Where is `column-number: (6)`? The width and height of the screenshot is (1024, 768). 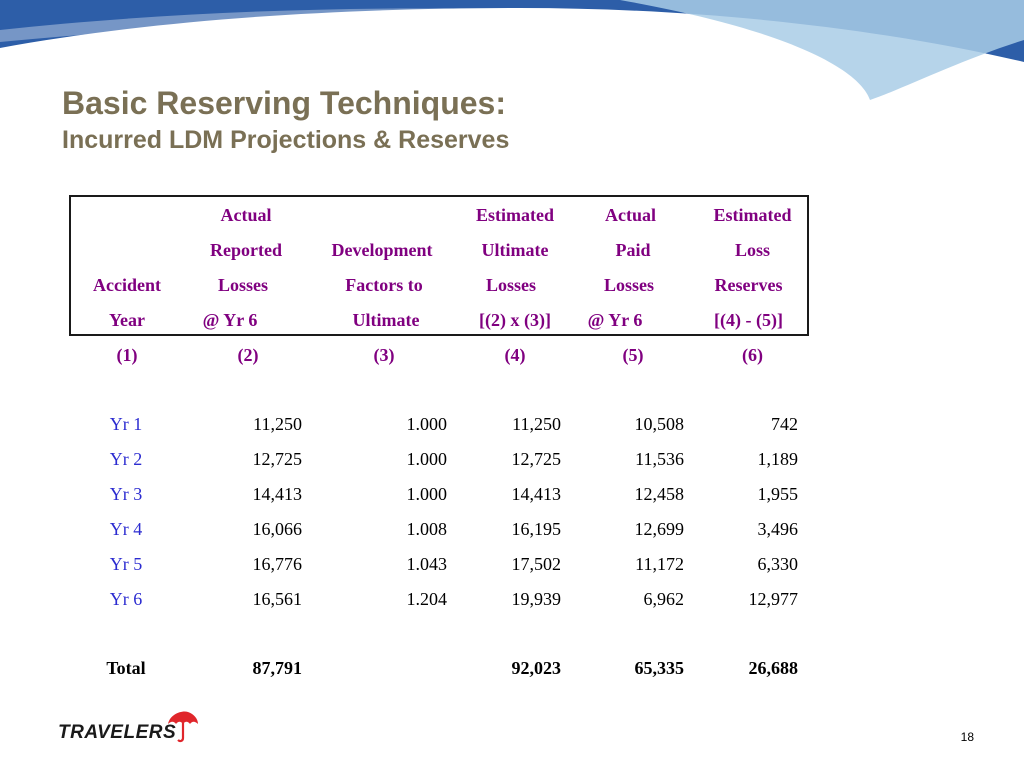
column-number: (6) is located at coordinates (752, 355).